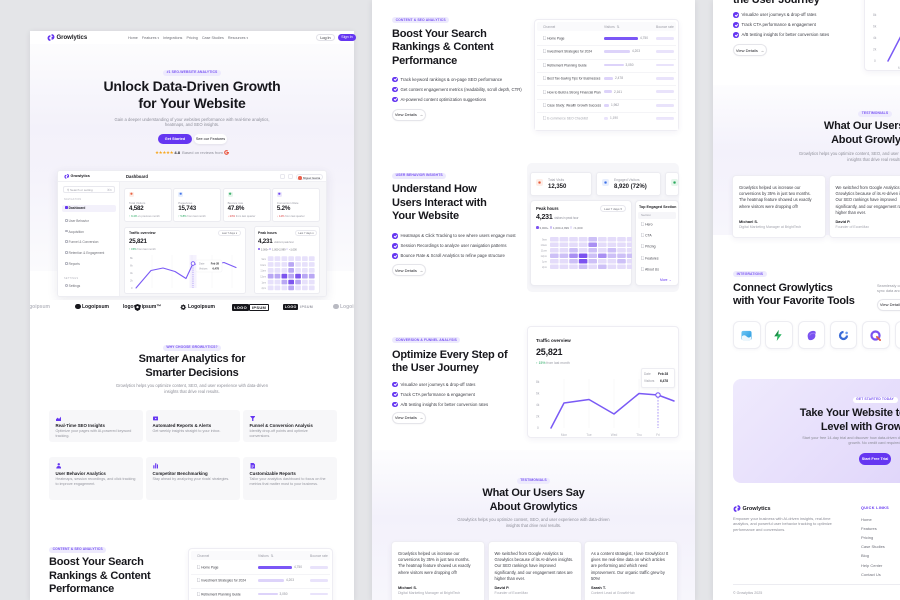 This screenshot has height=600, width=900. Describe the element at coordinates (614, 435) in the screenshot. I see `svg-text: Wed` at that location.